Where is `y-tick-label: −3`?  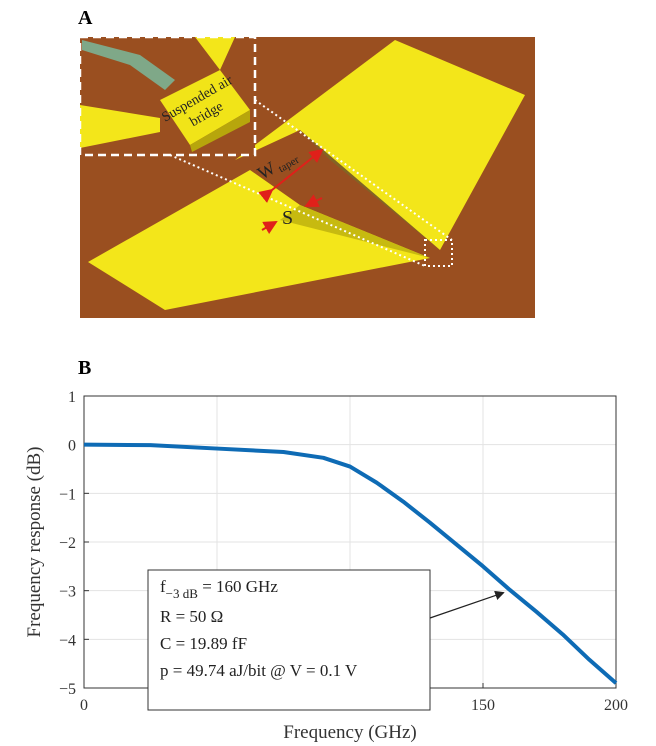 y-tick-label: −3 is located at coordinates (67, 592).